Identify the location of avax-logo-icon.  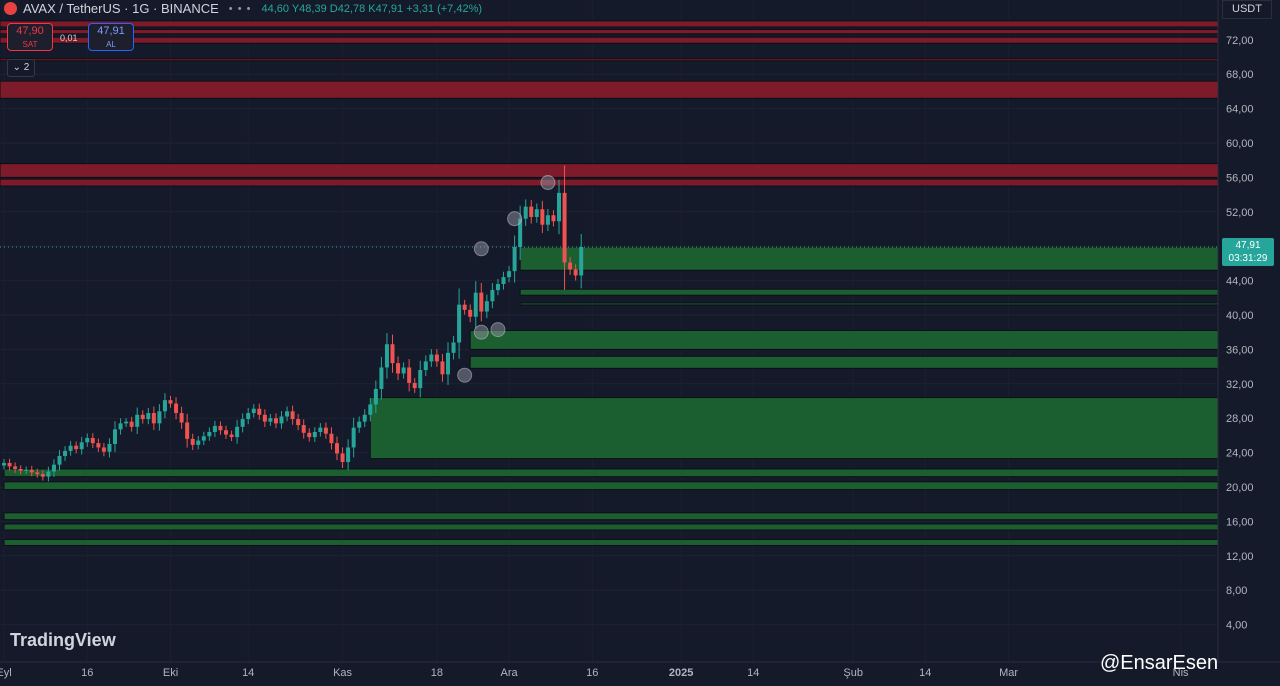
(10, 8).